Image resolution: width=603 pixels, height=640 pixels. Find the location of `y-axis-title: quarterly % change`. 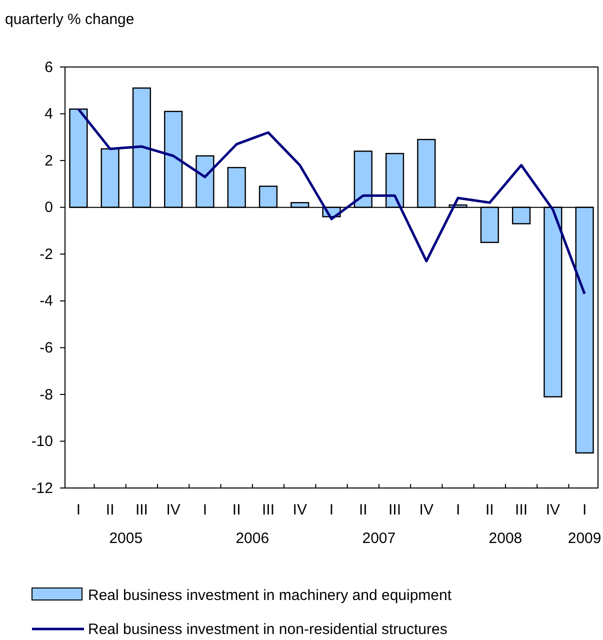

y-axis-title: quarterly % change is located at coordinates (69, 19).